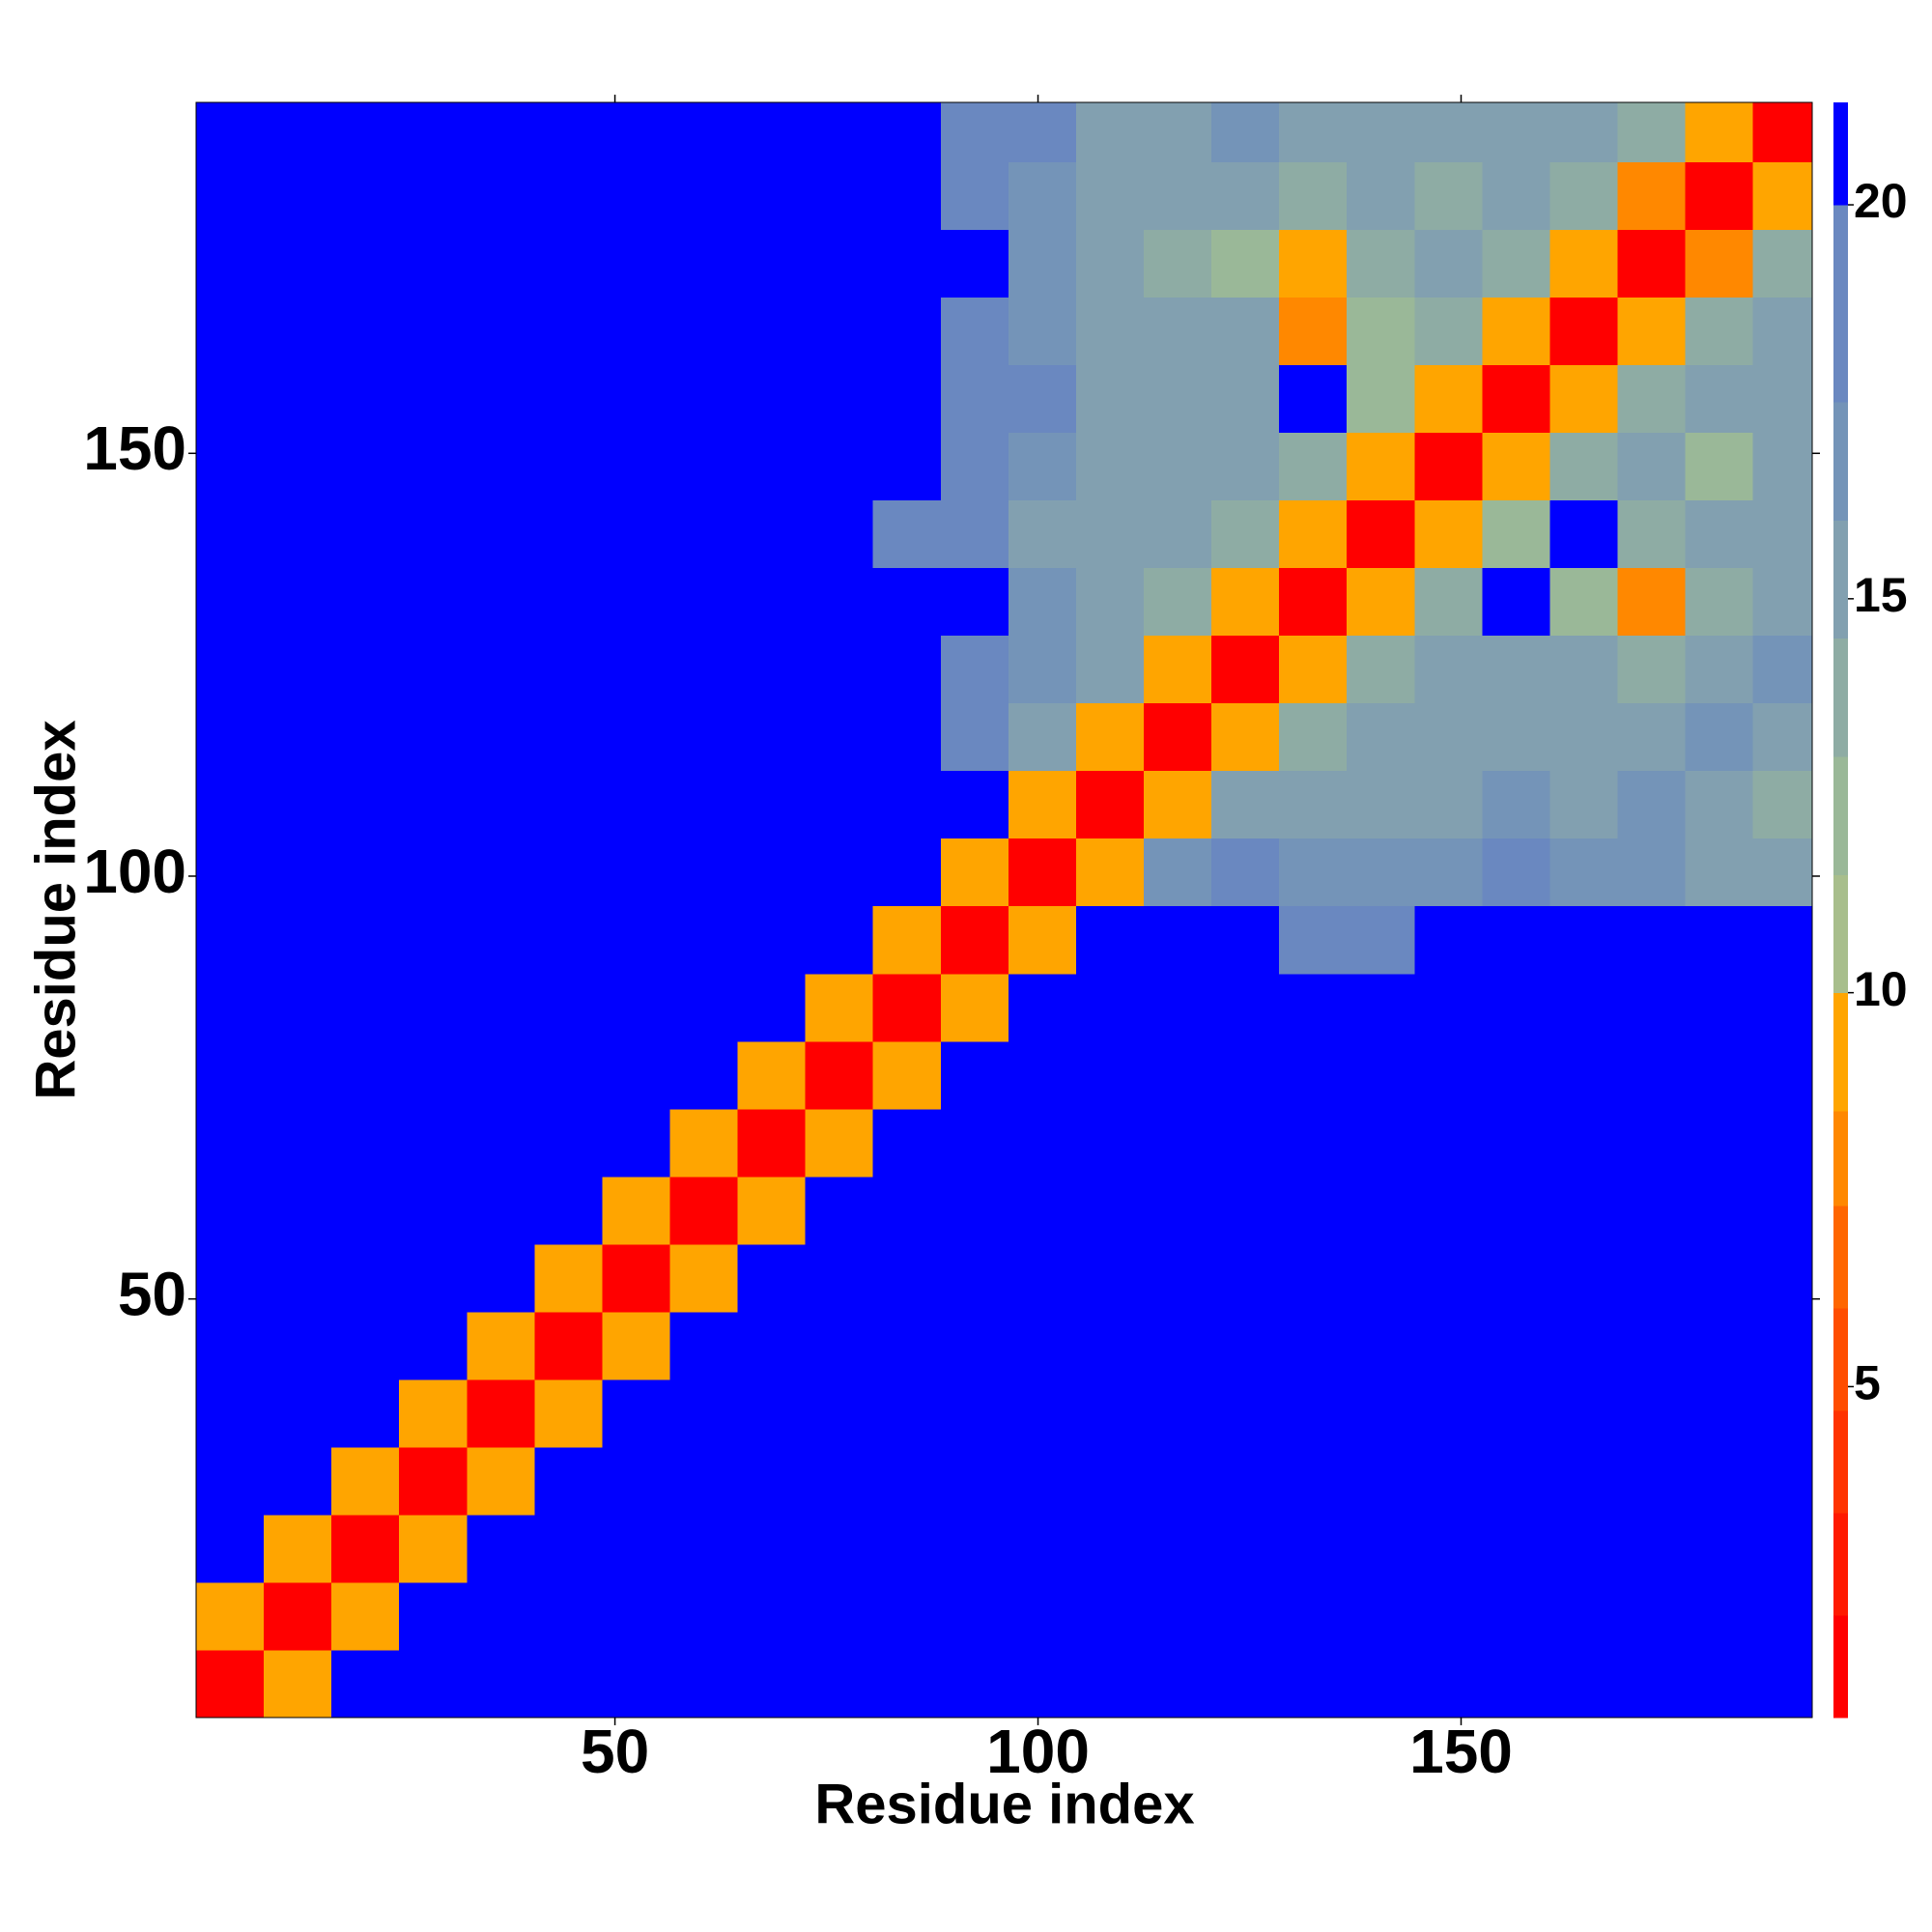 The image size is (1932, 1932). Describe the element at coordinates (1867, 1383) in the screenshot. I see `colorbar-tick-label: 5` at that location.